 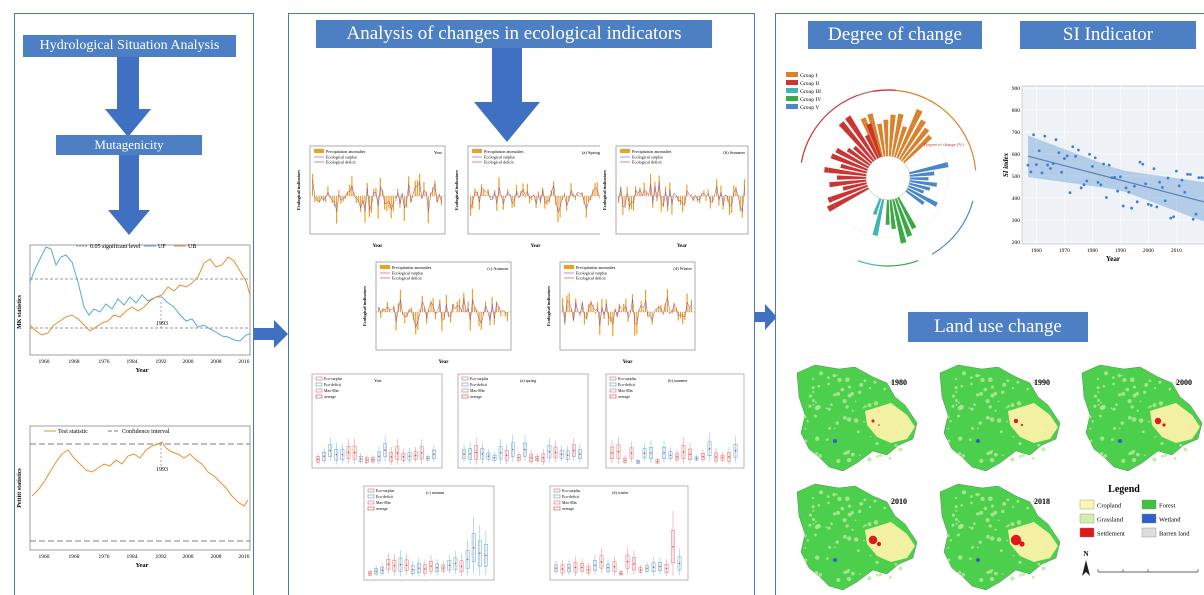 I want to click on legend-item-wetland: Wetland, so click(x=1170, y=520).